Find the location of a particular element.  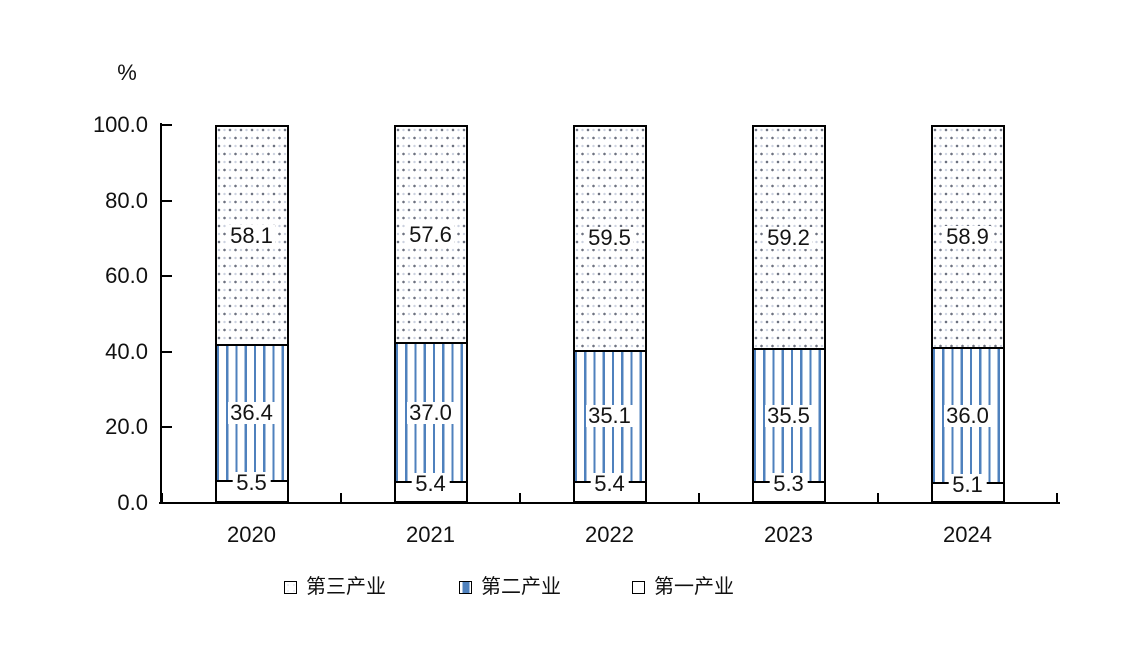

segment-value-label: 36.0 is located at coordinates (967, 415).